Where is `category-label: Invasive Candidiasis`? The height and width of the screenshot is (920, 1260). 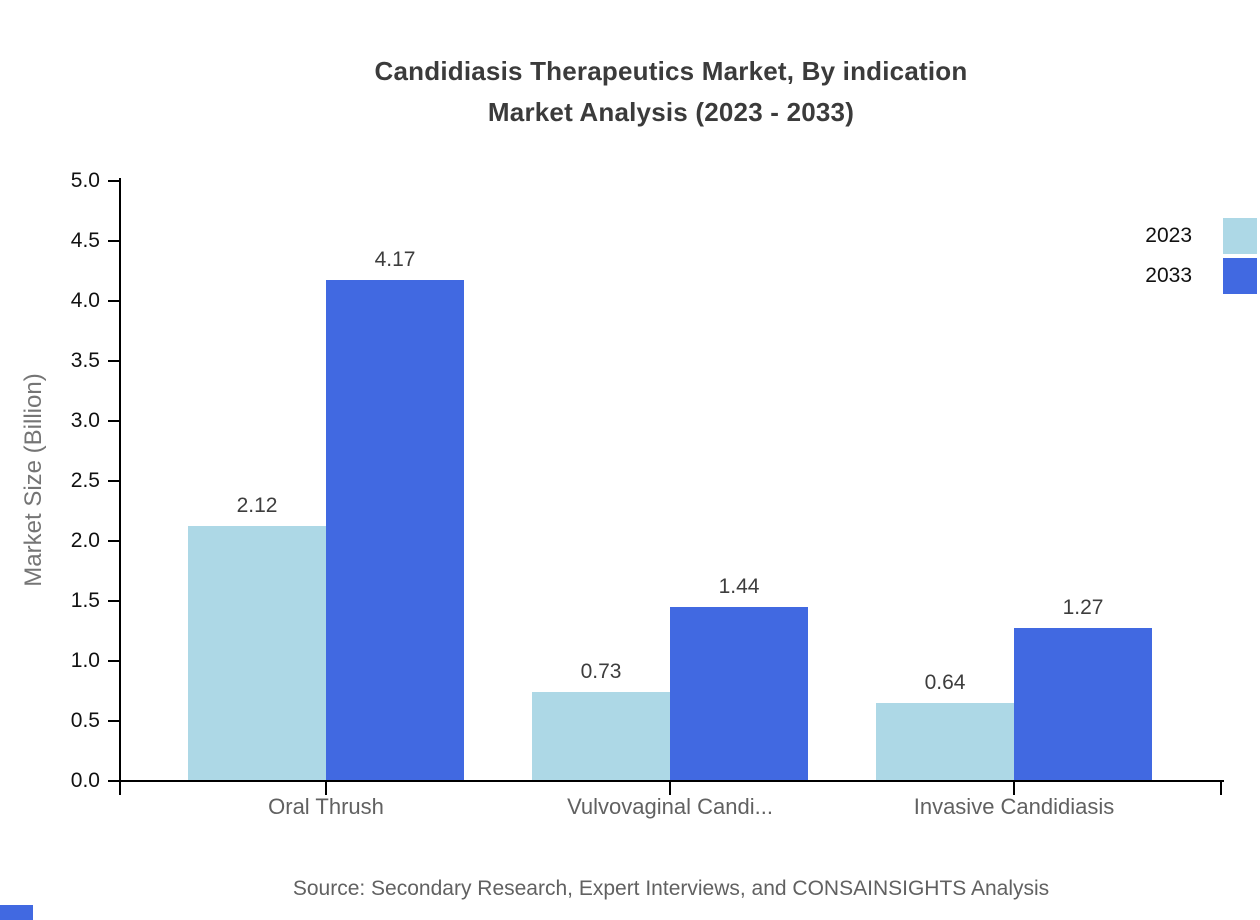
category-label: Invasive Candidiasis is located at coordinates (1014, 806).